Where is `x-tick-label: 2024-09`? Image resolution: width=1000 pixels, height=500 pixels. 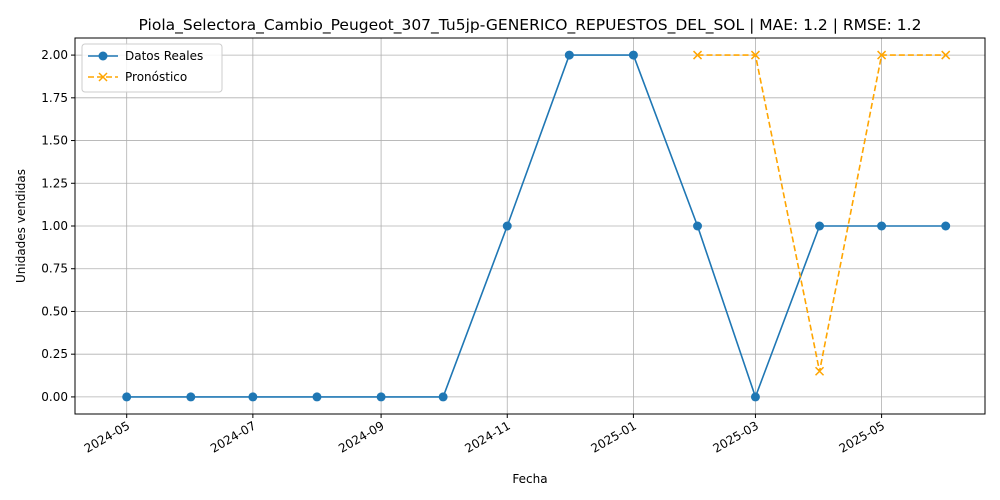 x-tick-label: 2024-09 is located at coordinates (361, 436).